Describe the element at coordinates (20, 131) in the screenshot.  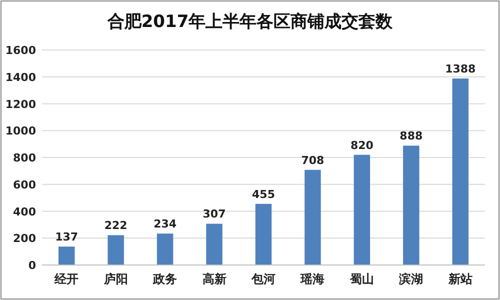
I see `y-tick-label: 1000` at that location.